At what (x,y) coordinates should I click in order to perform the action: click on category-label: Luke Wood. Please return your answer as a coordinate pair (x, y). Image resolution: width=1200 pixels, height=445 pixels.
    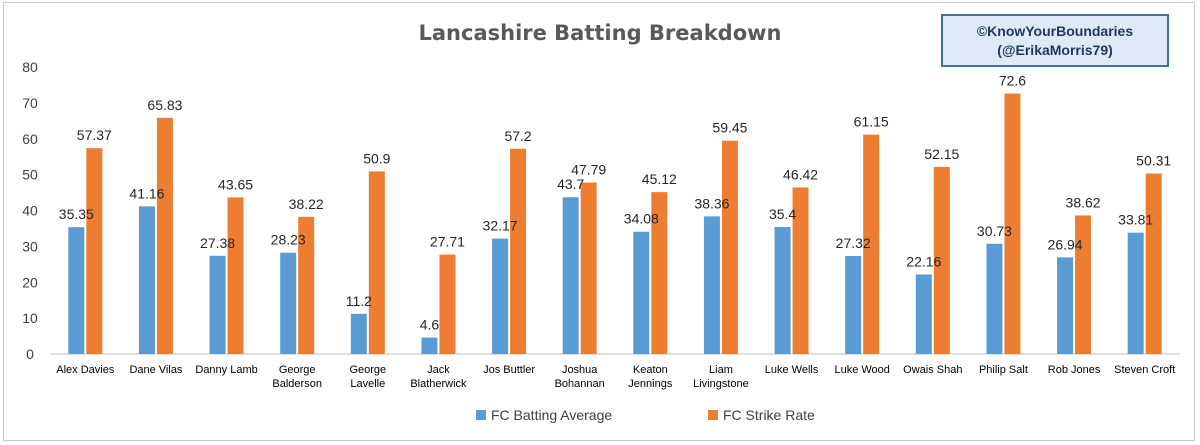
    Looking at the image, I should click on (861, 370).